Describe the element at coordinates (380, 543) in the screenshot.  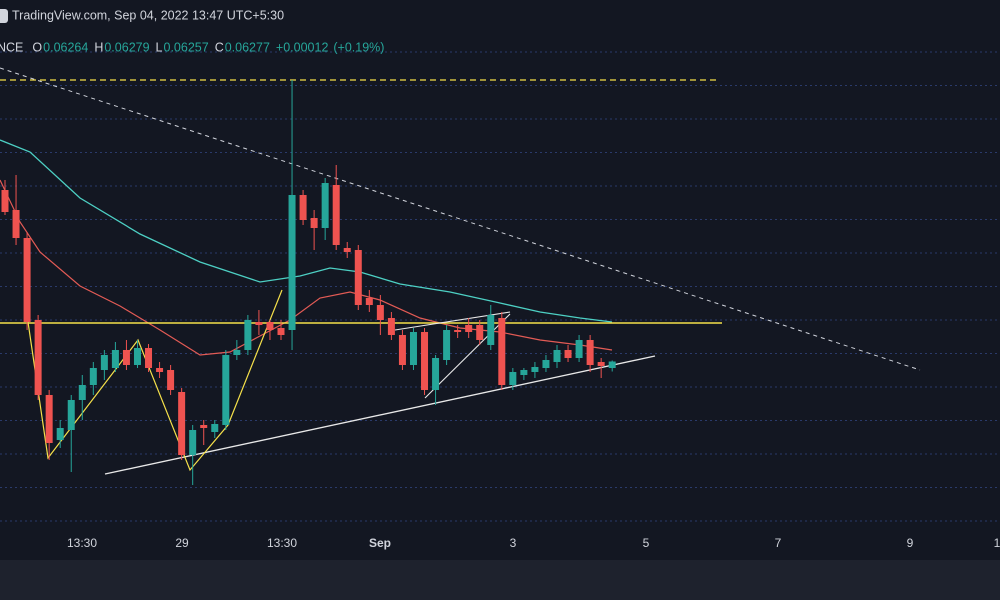
I see `x-tick-label: Sep` at that location.